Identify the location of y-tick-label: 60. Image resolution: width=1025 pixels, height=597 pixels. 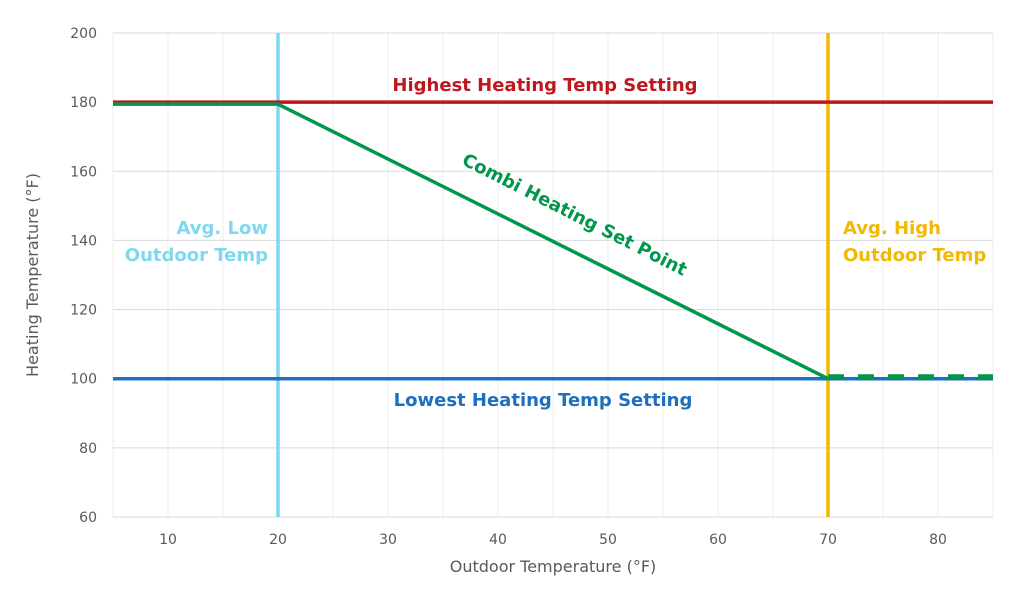
(88, 518).